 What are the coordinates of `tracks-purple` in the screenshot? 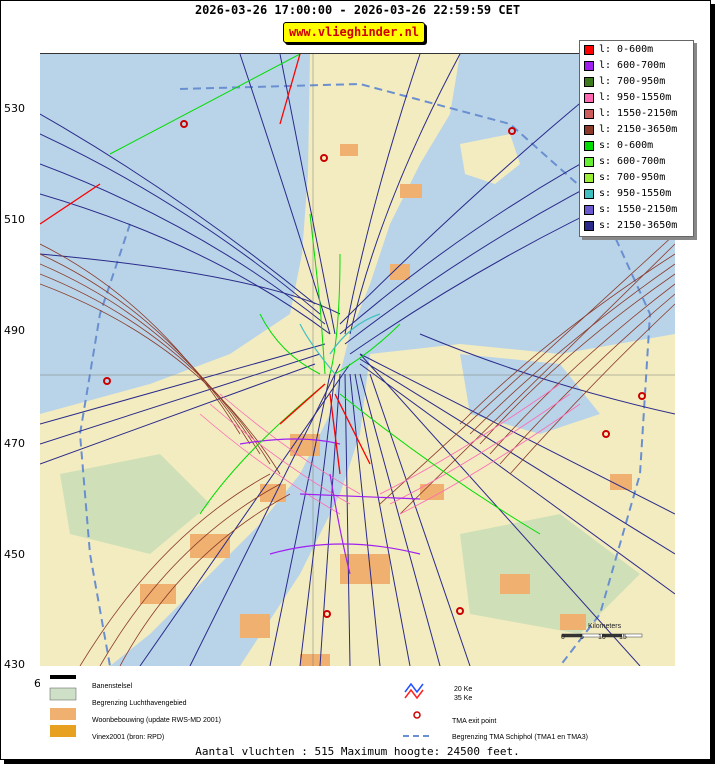 It's located at (330, 506).